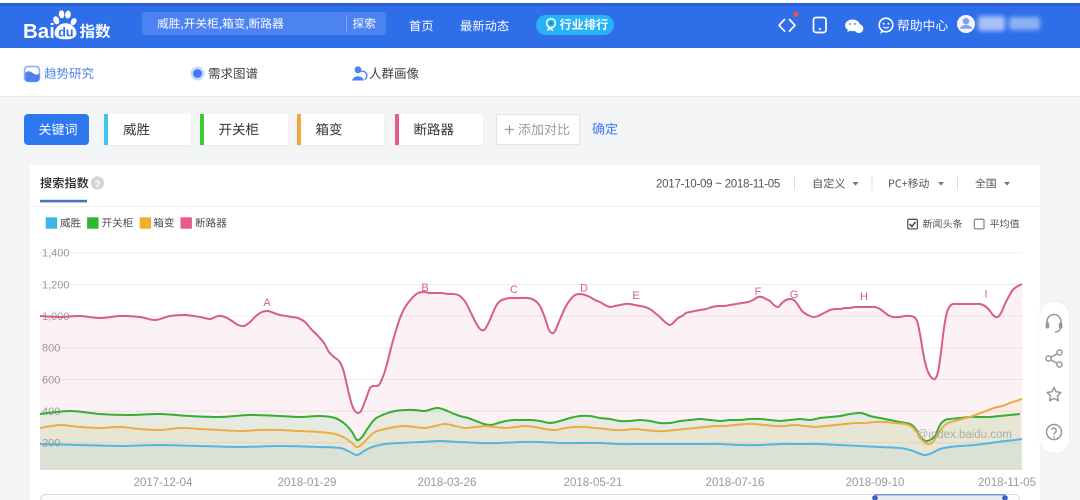  Describe the element at coordinates (584, 289) in the screenshot. I see `svg-text: D` at that location.